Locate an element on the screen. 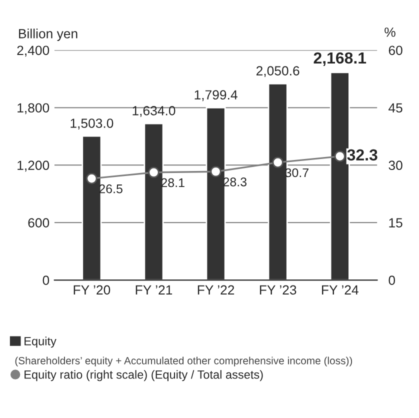  y-tick-label: 2,400 is located at coordinates (33, 51).